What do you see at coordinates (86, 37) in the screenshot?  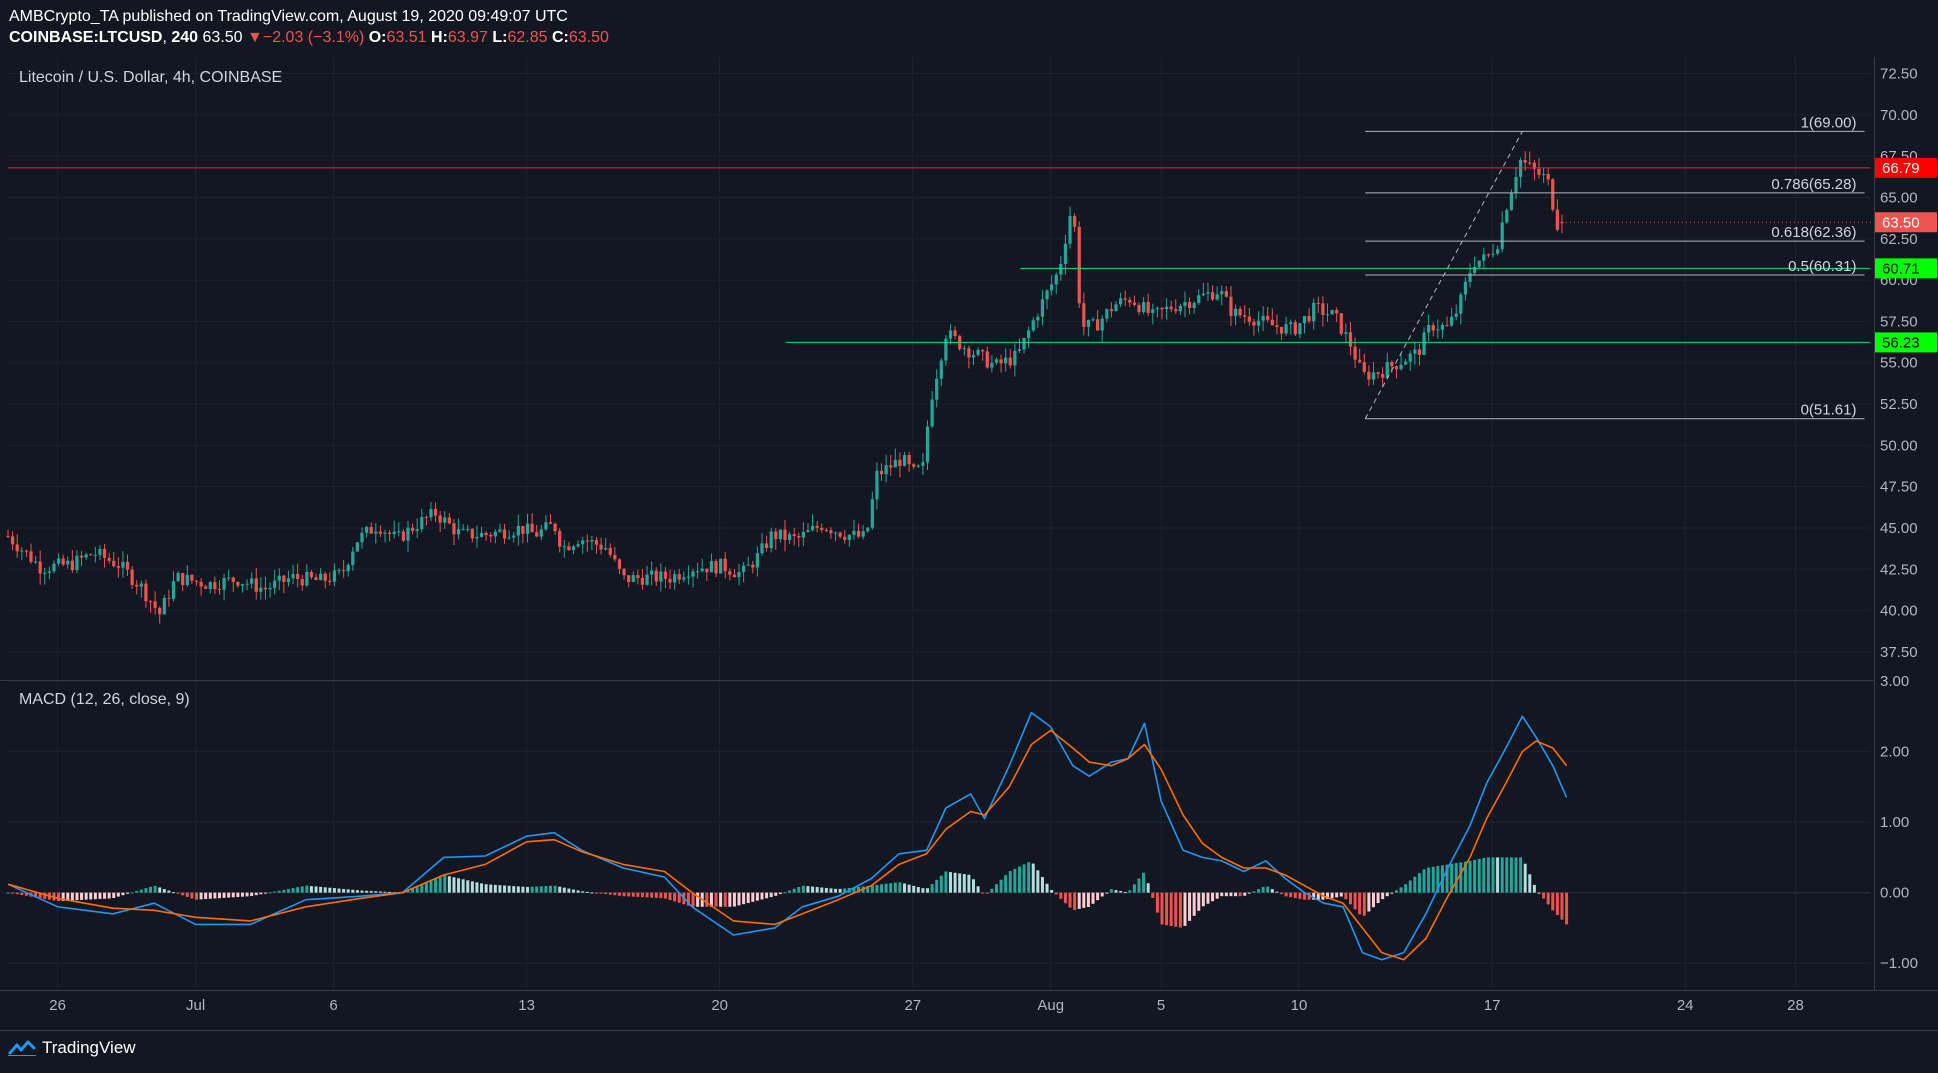 I see `symbol-name: COINBASE:LTCUSD` at bounding box center [86, 37].